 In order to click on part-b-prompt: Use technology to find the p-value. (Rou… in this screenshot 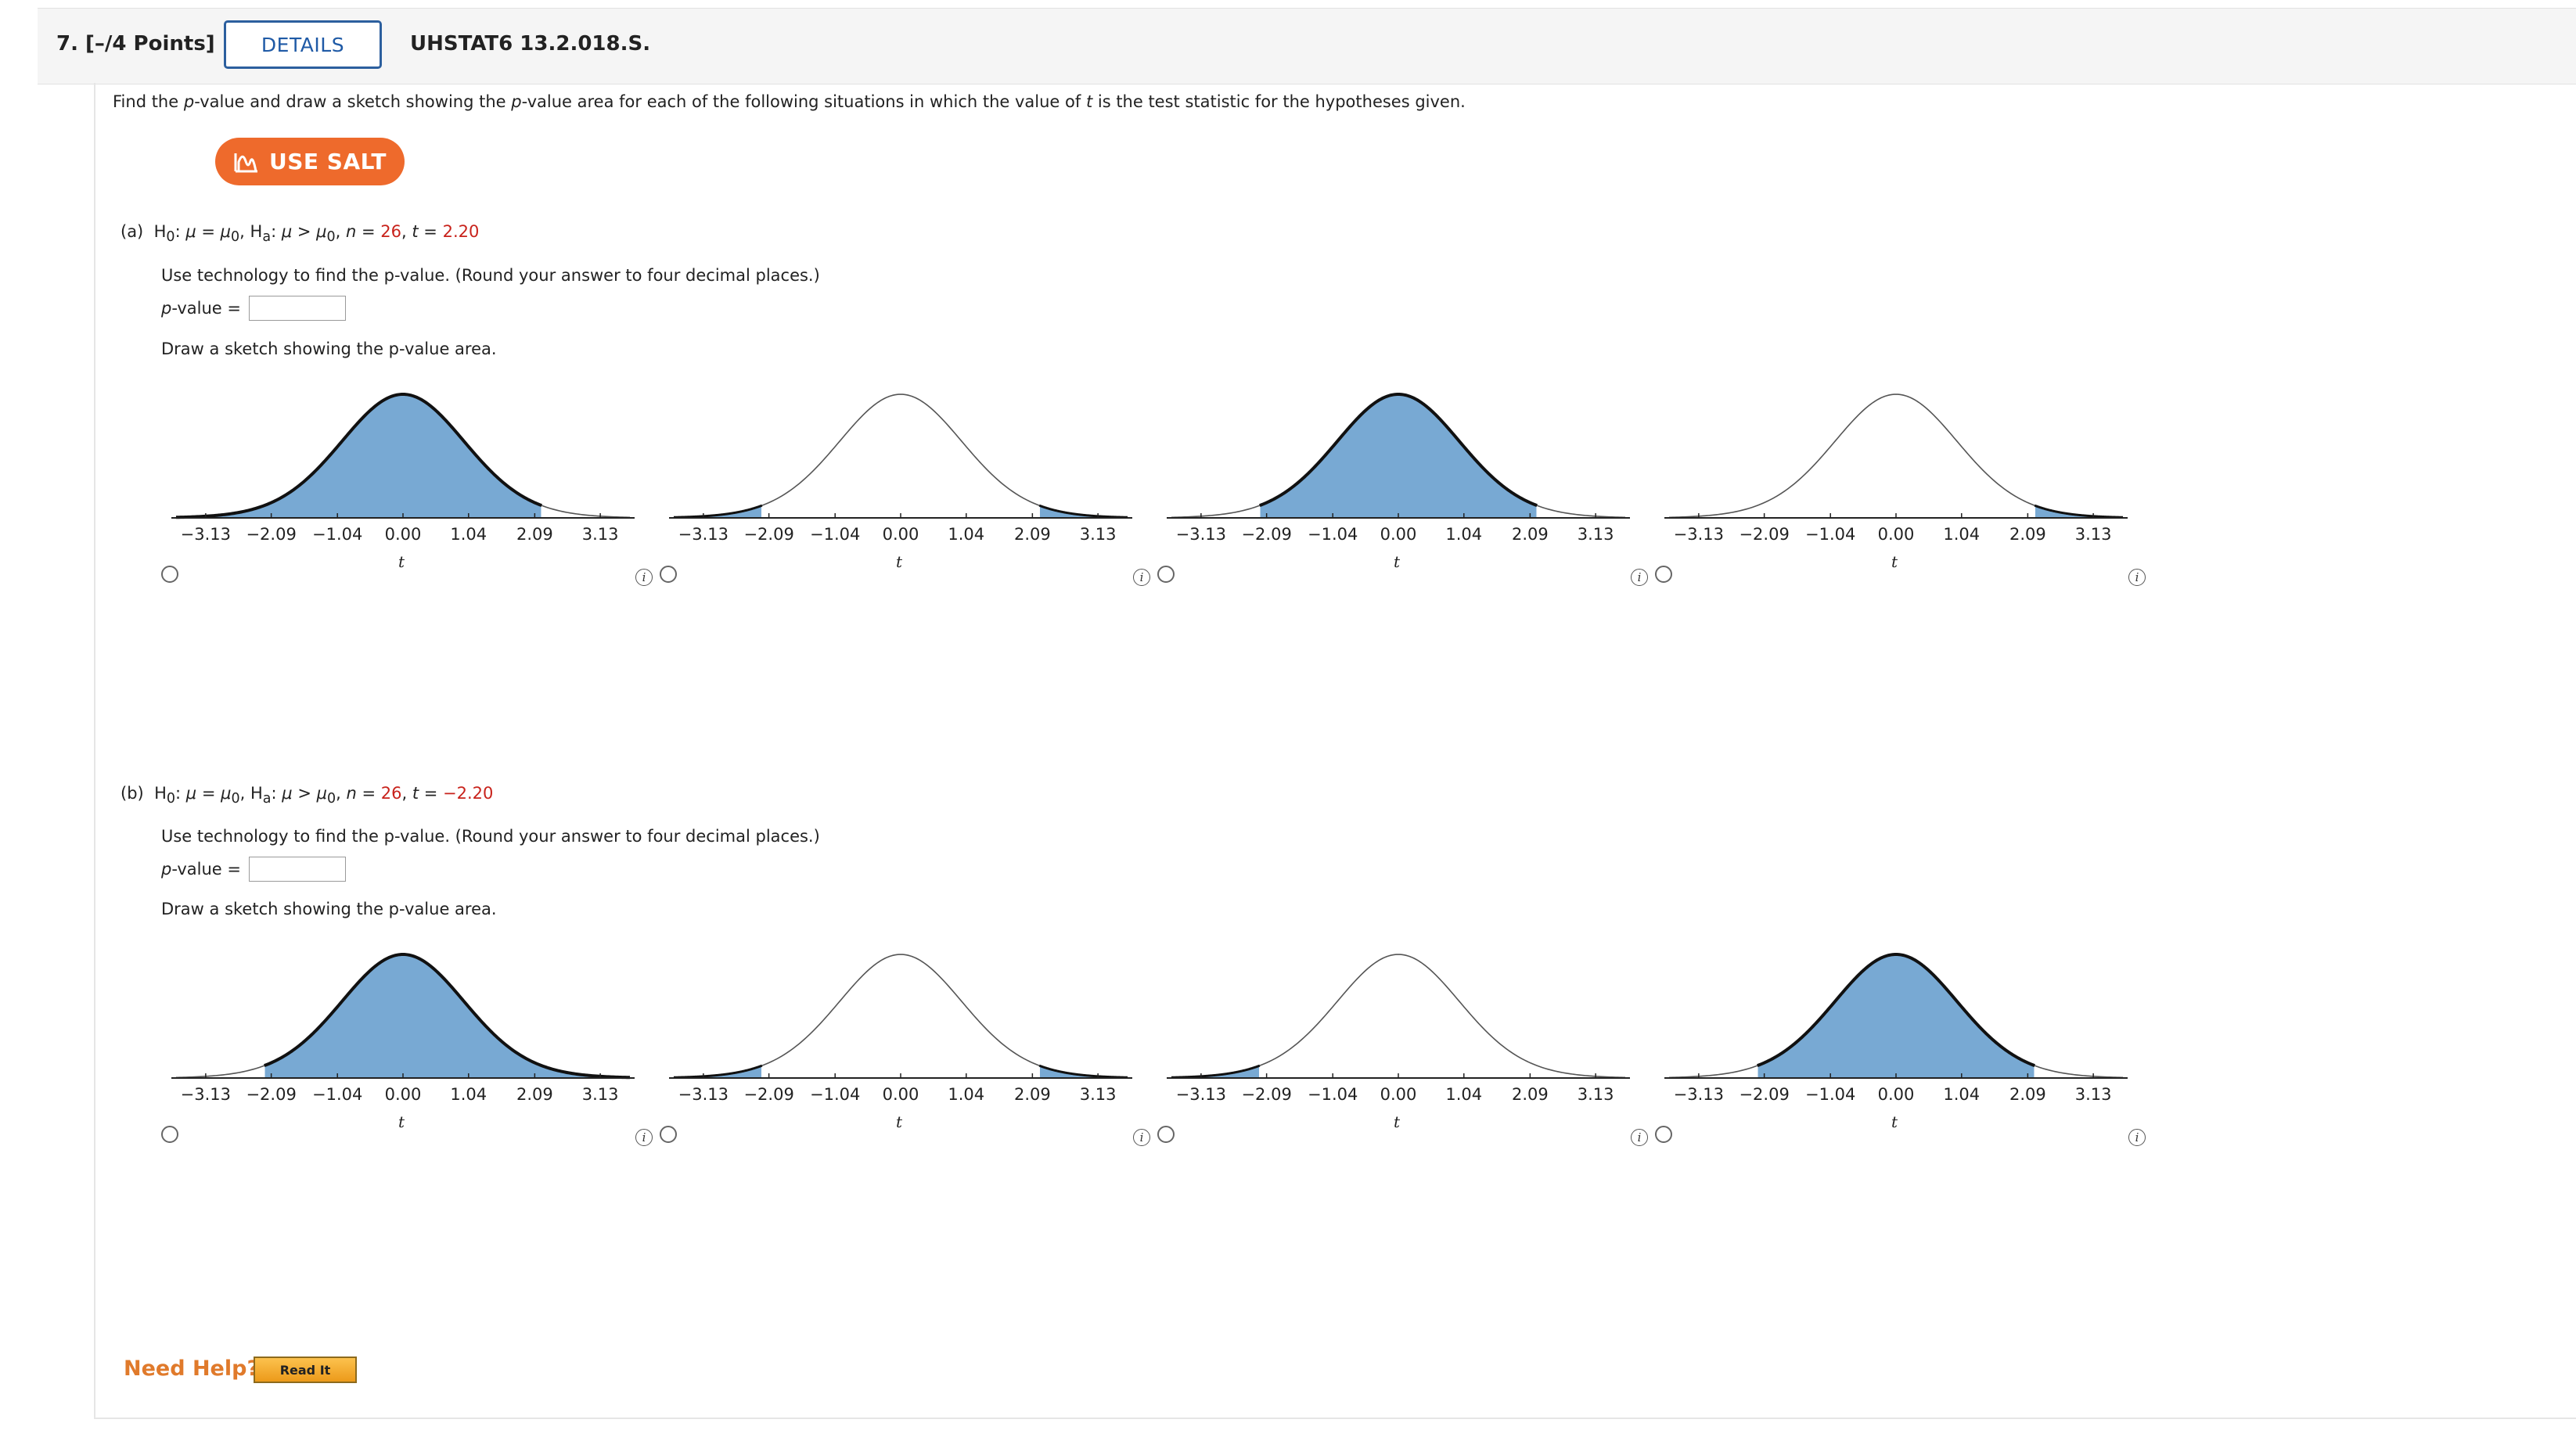, I will do `click(491, 837)`.